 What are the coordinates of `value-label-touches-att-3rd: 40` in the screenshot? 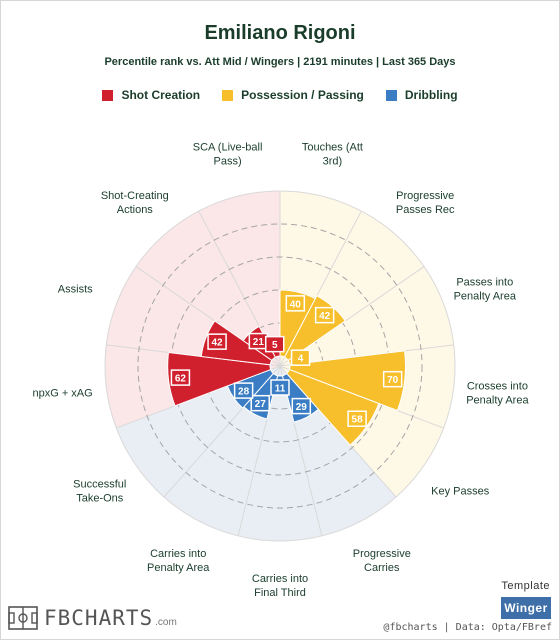 It's located at (296, 304).